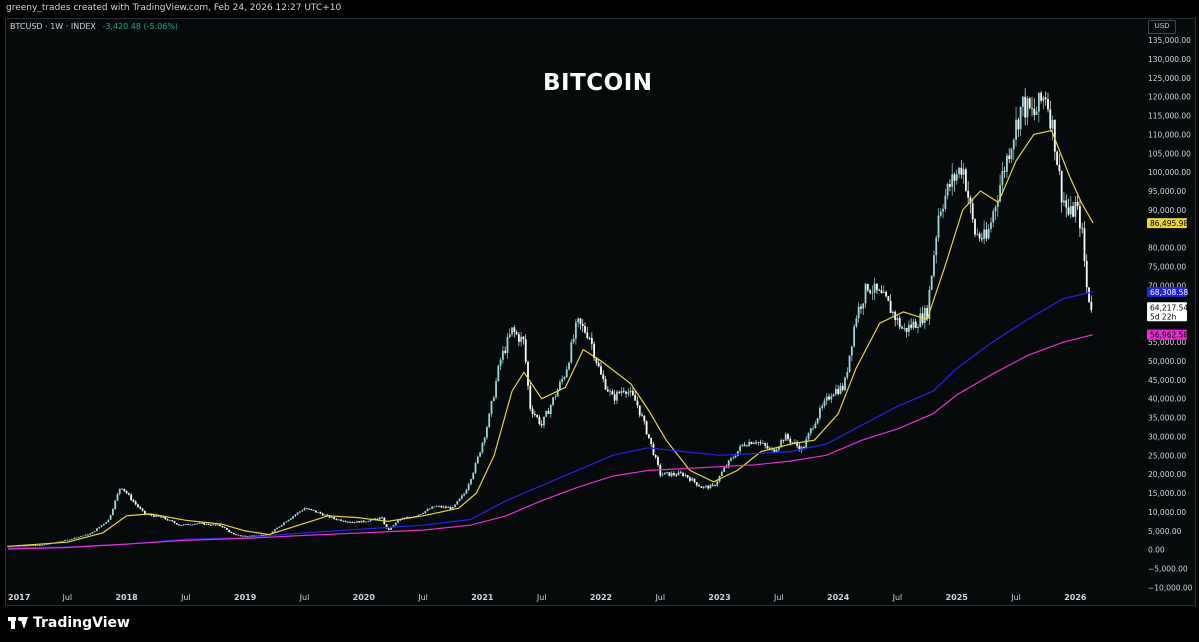  I want to click on footer-bar, so click(599, 624).